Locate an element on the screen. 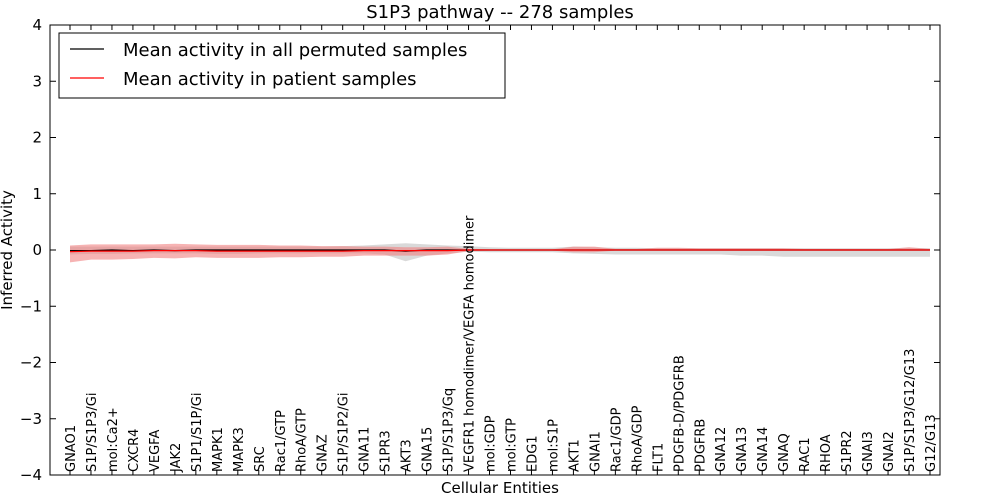 The height and width of the screenshot is (500, 1000). y-tick-label: −4 is located at coordinates (31, 475).